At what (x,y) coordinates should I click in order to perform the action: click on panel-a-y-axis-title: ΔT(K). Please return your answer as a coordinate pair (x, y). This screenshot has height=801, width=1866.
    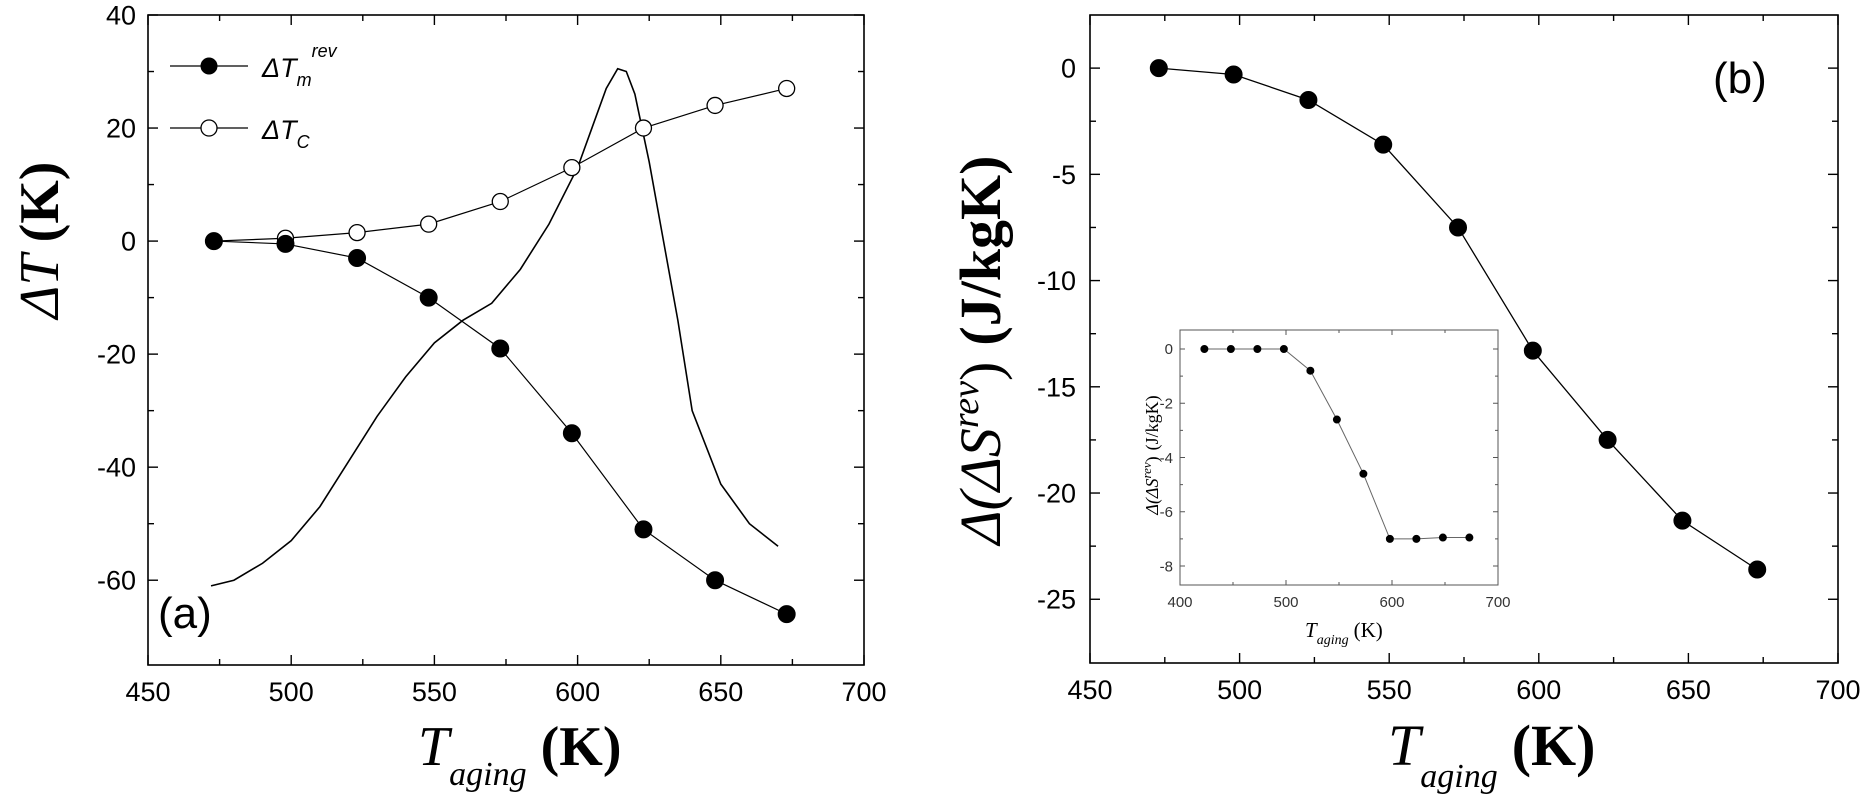
    Looking at the image, I should click on (40, 241).